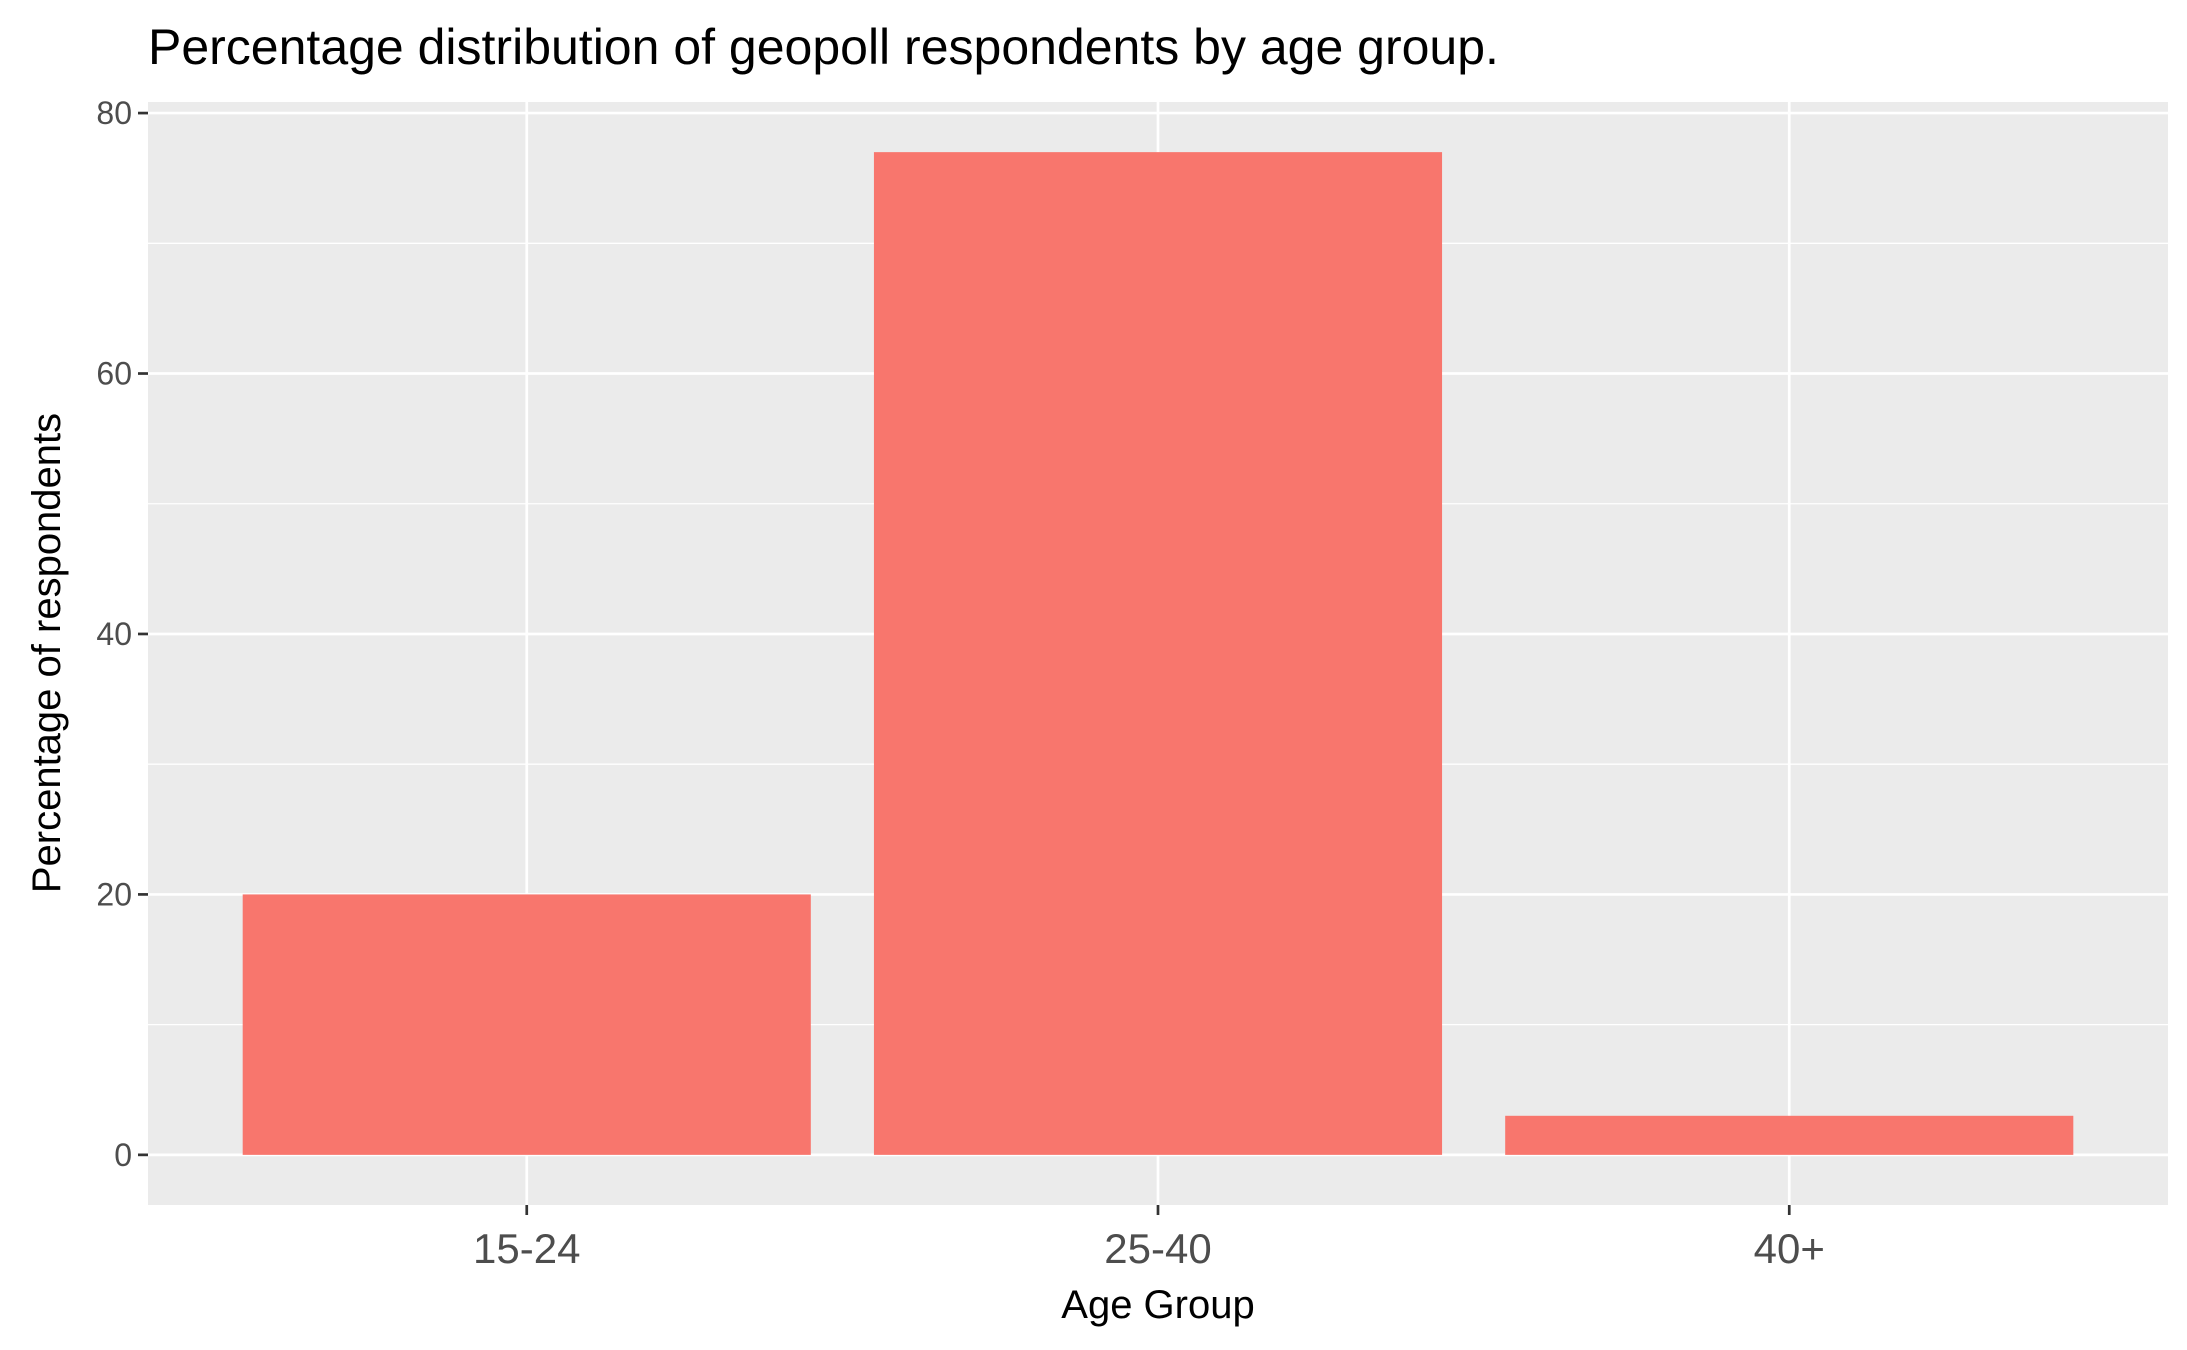 The image size is (2187, 1350). I want to click on x-tick-label: 40+, so click(1789, 1248).